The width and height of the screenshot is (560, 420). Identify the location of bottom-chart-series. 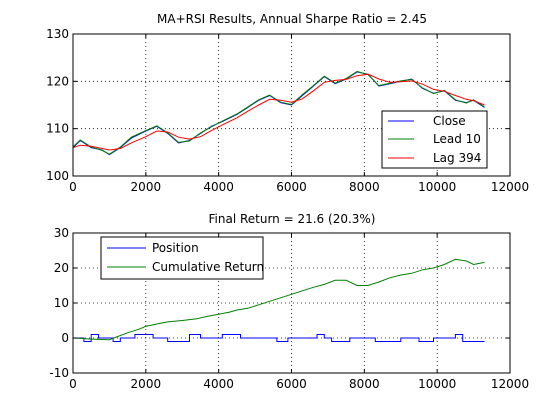
(278, 300).